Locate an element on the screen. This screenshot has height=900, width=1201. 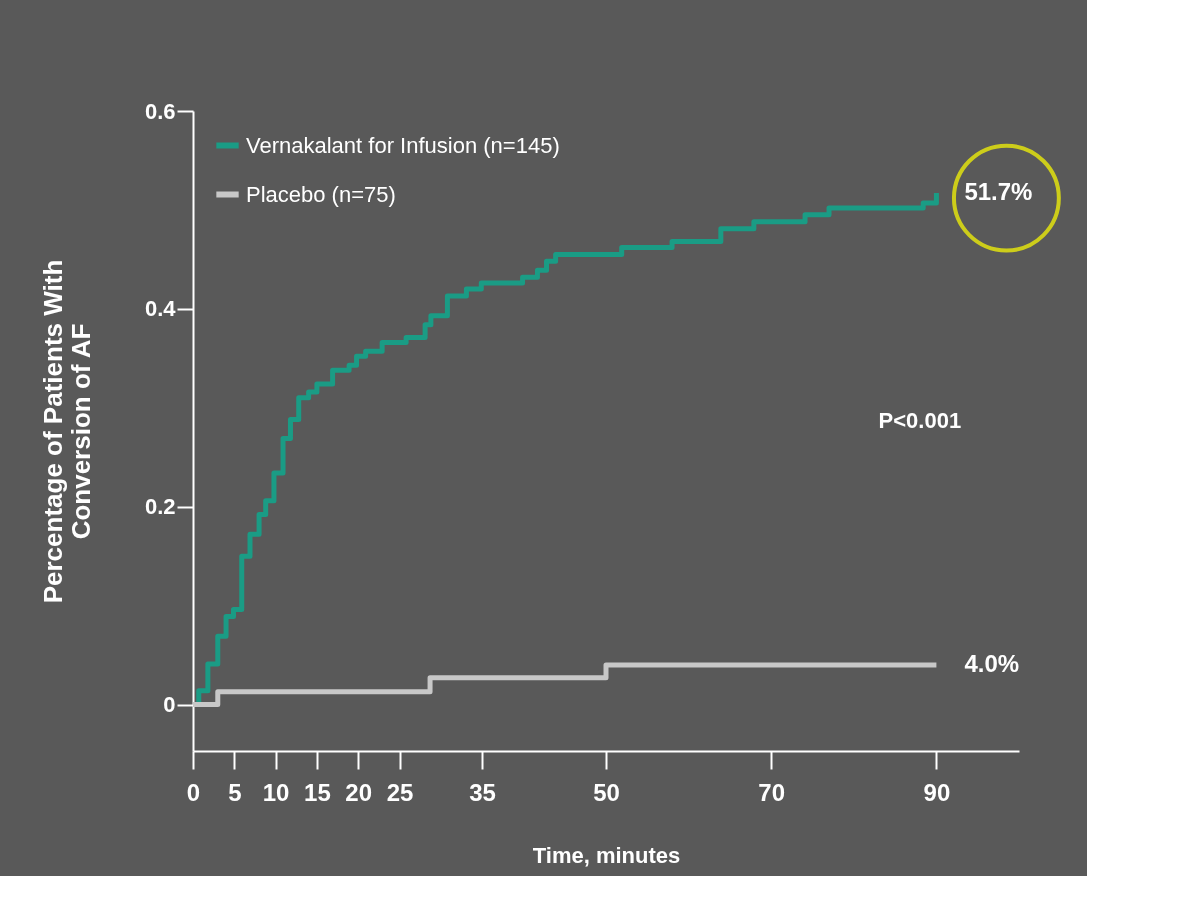
legend-label: Vernakalant for Infusion (n=145) is located at coordinates (403, 145).